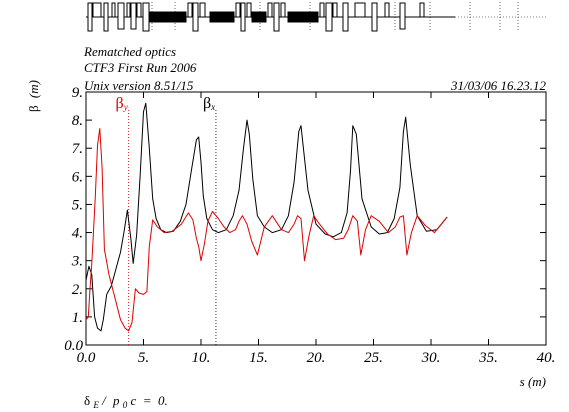  I want to click on footer-p: p, so click(116, 400).